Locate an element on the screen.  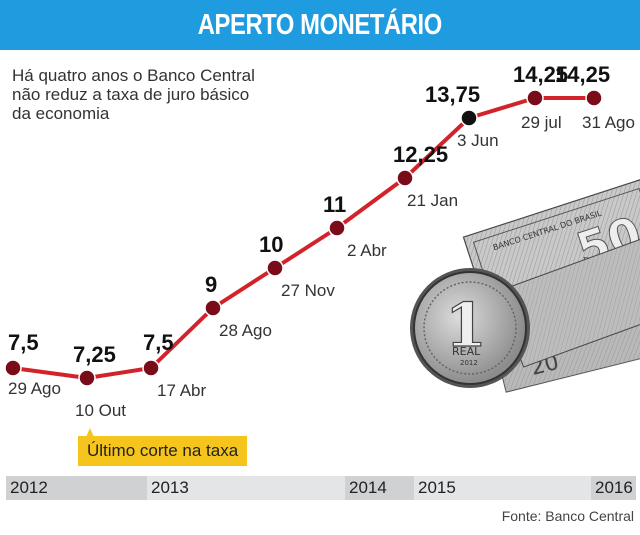
timeline-year-2012: 2012 is located at coordinates (76, 488).